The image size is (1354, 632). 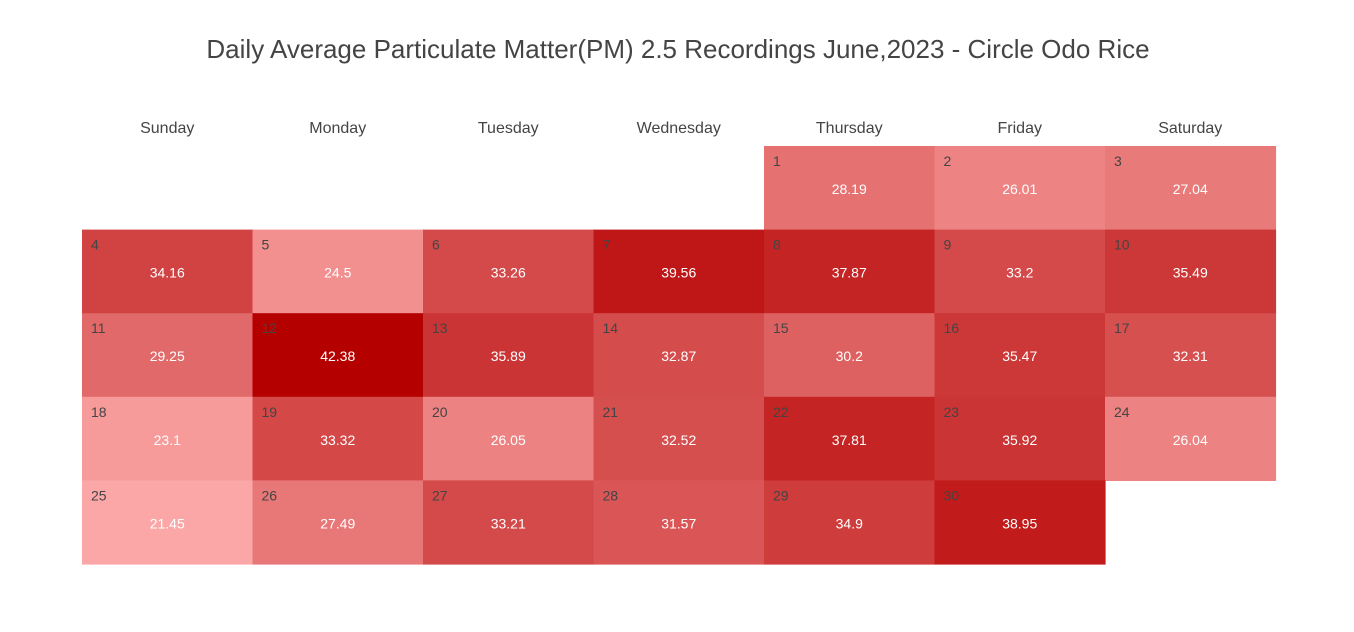 What do you see at coordinates (270, 412) in the screenshot?
I see `day-number: 19` at bounding box center [270, 412].